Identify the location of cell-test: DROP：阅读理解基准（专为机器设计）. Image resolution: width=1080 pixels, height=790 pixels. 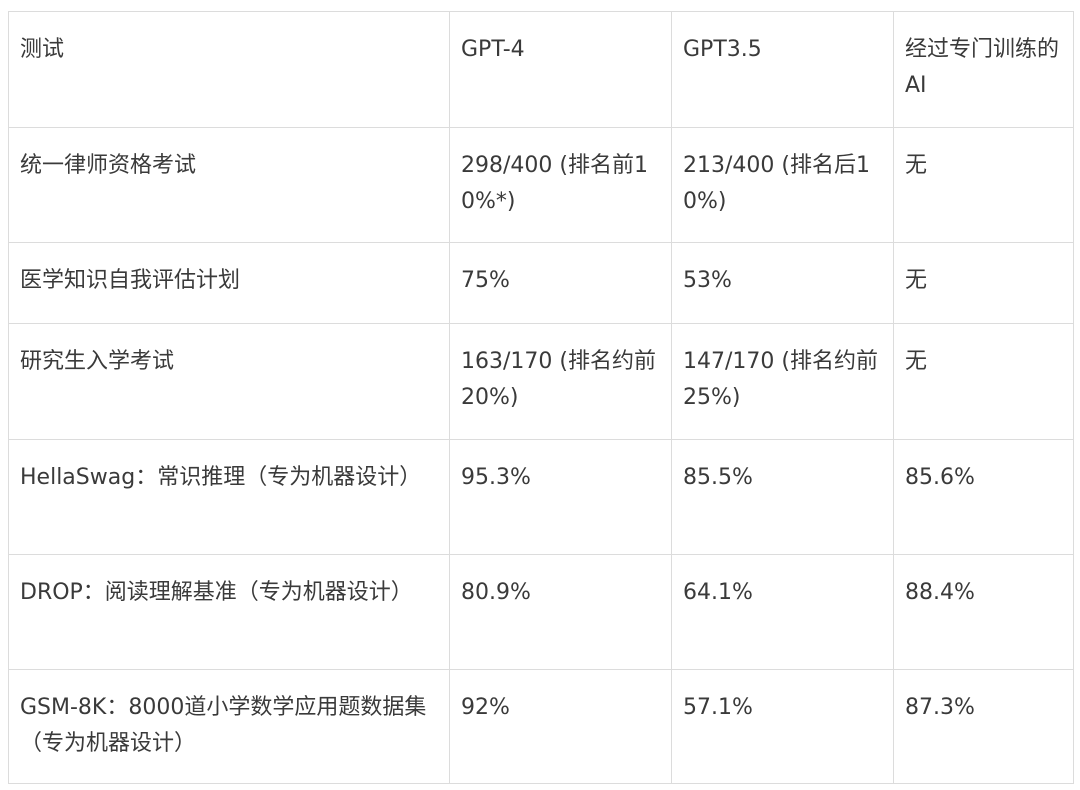
(229, 612).